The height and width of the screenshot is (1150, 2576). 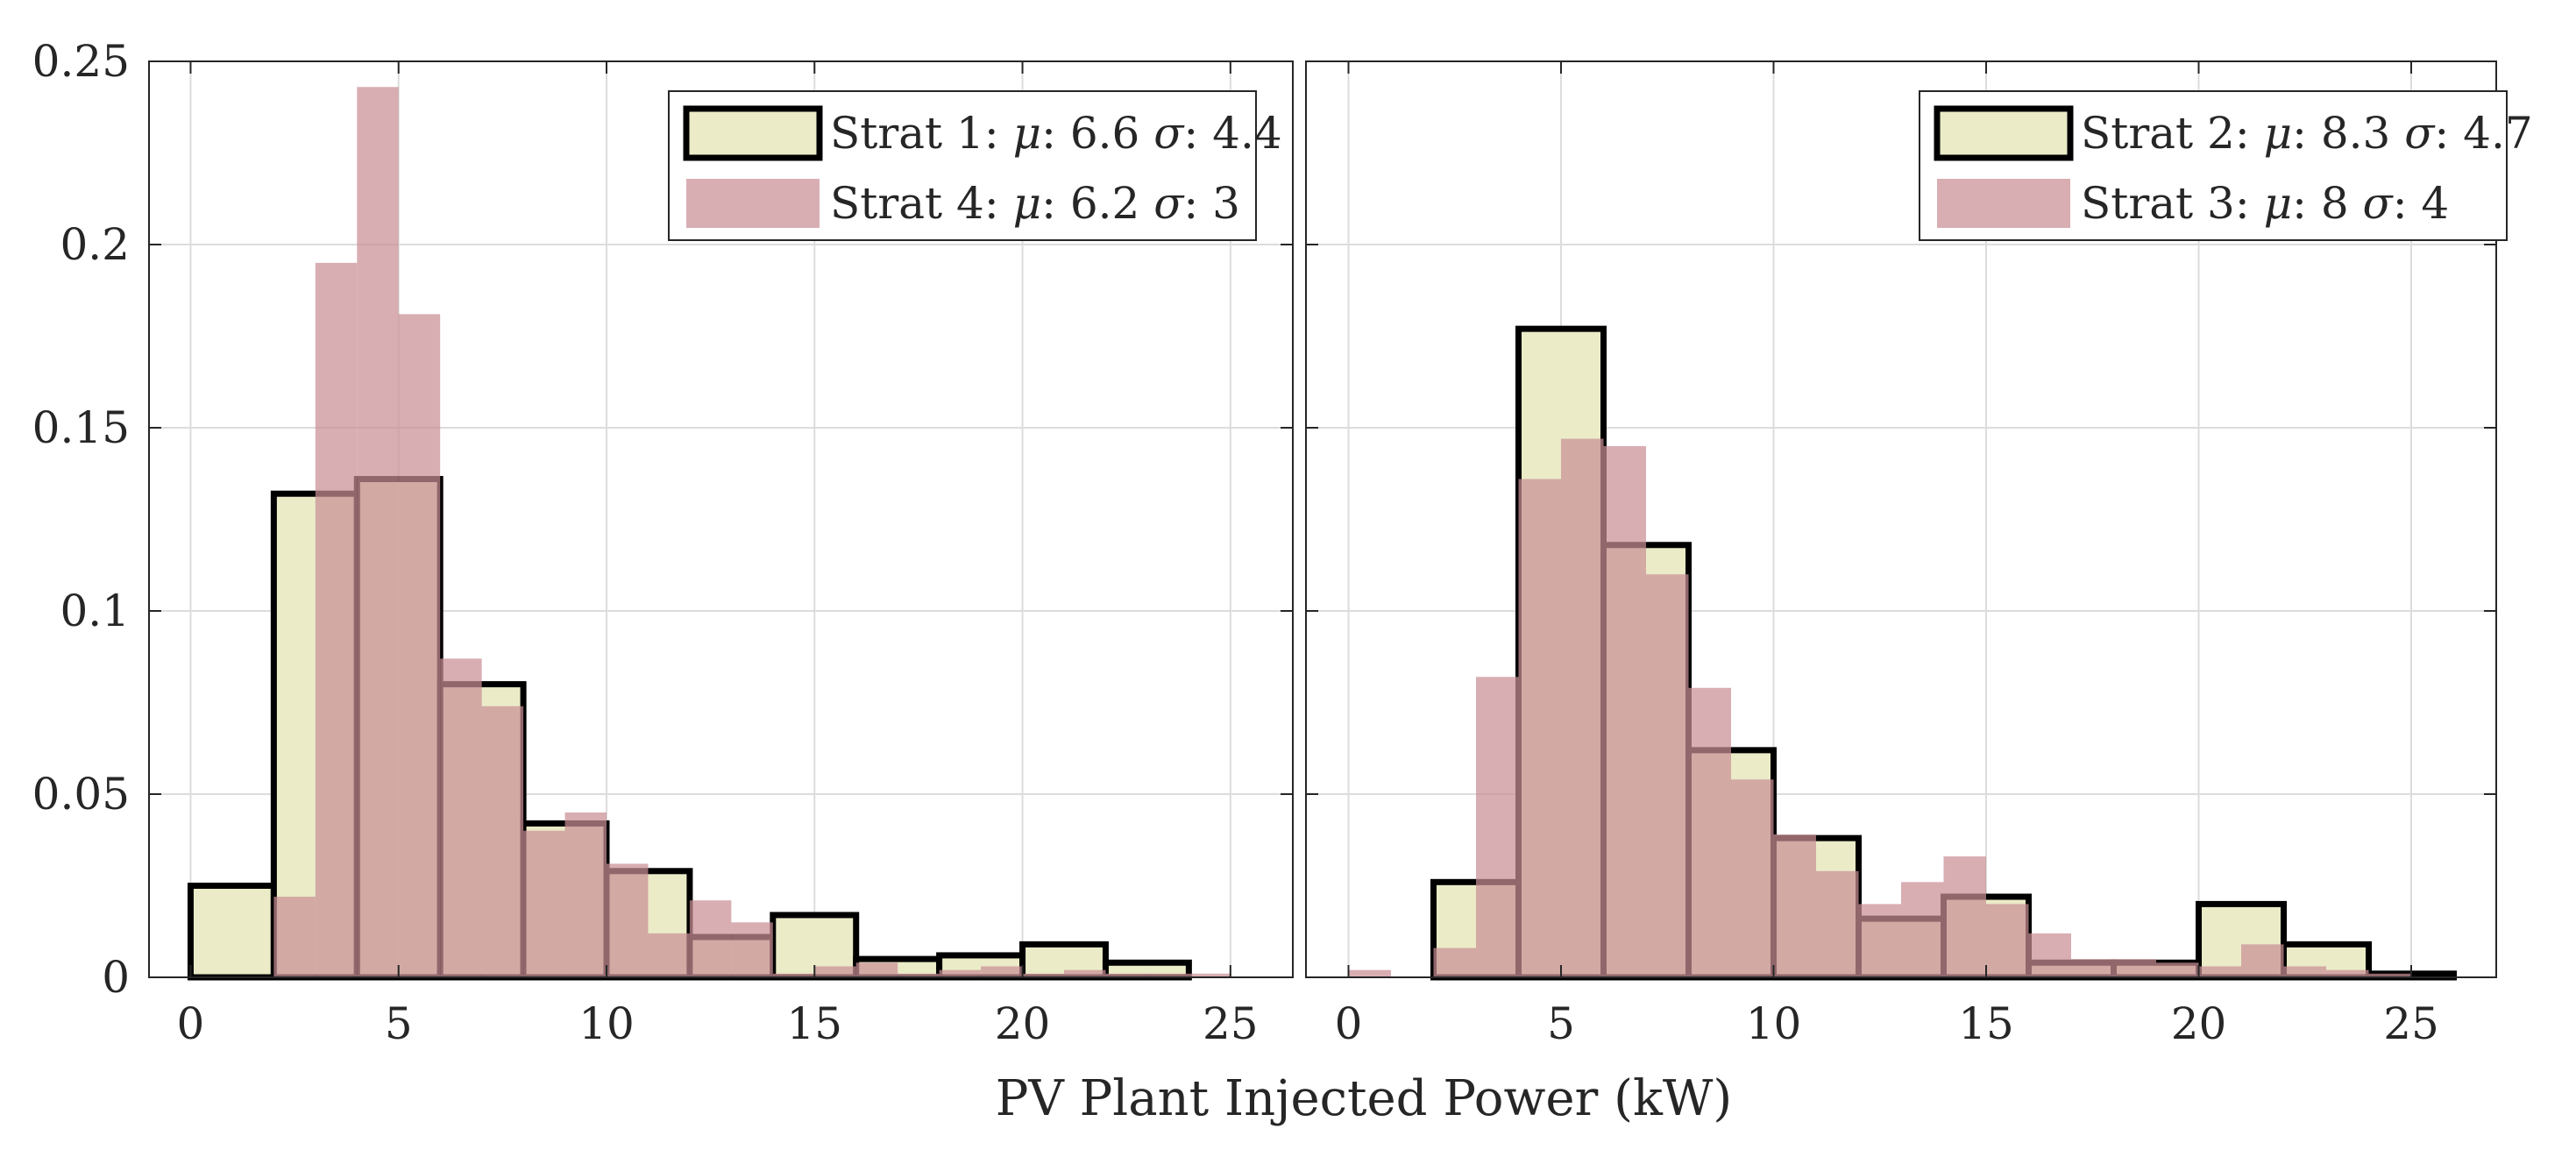 I want to click on legend-entry: Strat 3: μ: 8 σ: 4, so click(x=2265, y=203).